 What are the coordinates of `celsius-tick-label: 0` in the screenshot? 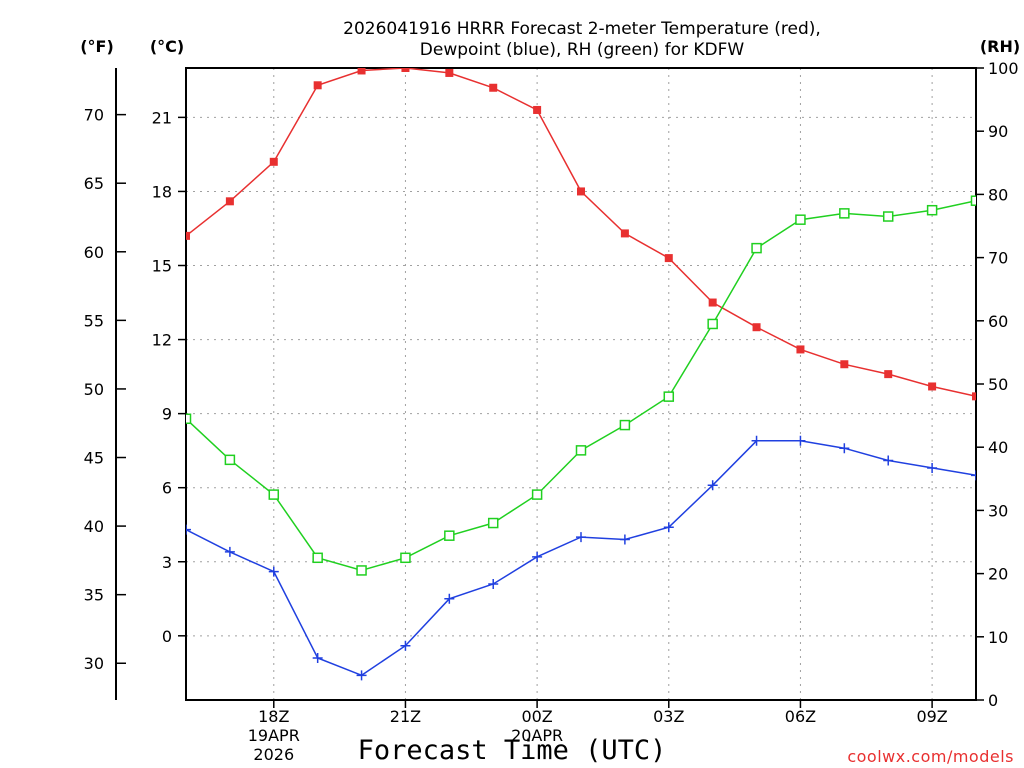 It's located at (167, 636).